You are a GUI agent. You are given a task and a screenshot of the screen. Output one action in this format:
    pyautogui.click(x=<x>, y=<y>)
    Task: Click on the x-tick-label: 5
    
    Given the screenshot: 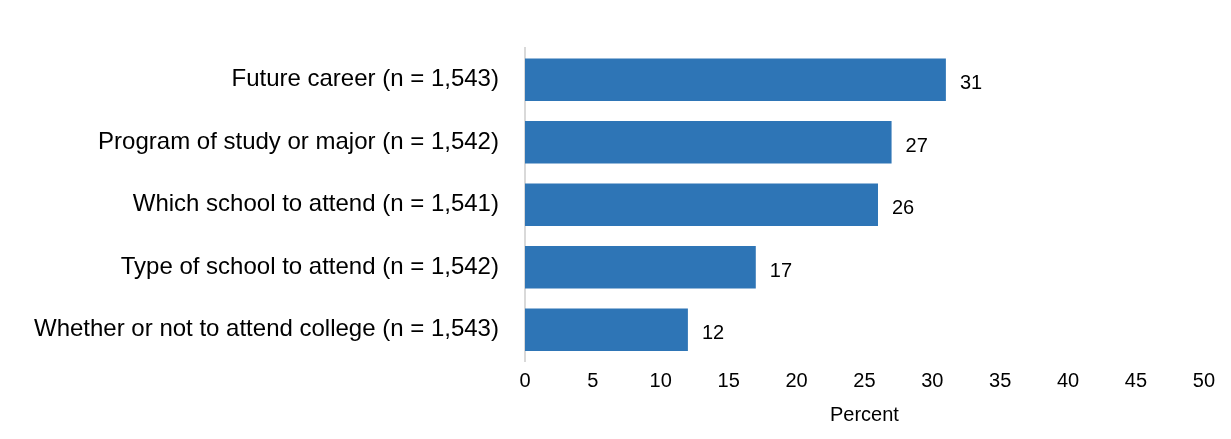 What is the action you would take?
    pyautogui.click(x=593, y=379)
    